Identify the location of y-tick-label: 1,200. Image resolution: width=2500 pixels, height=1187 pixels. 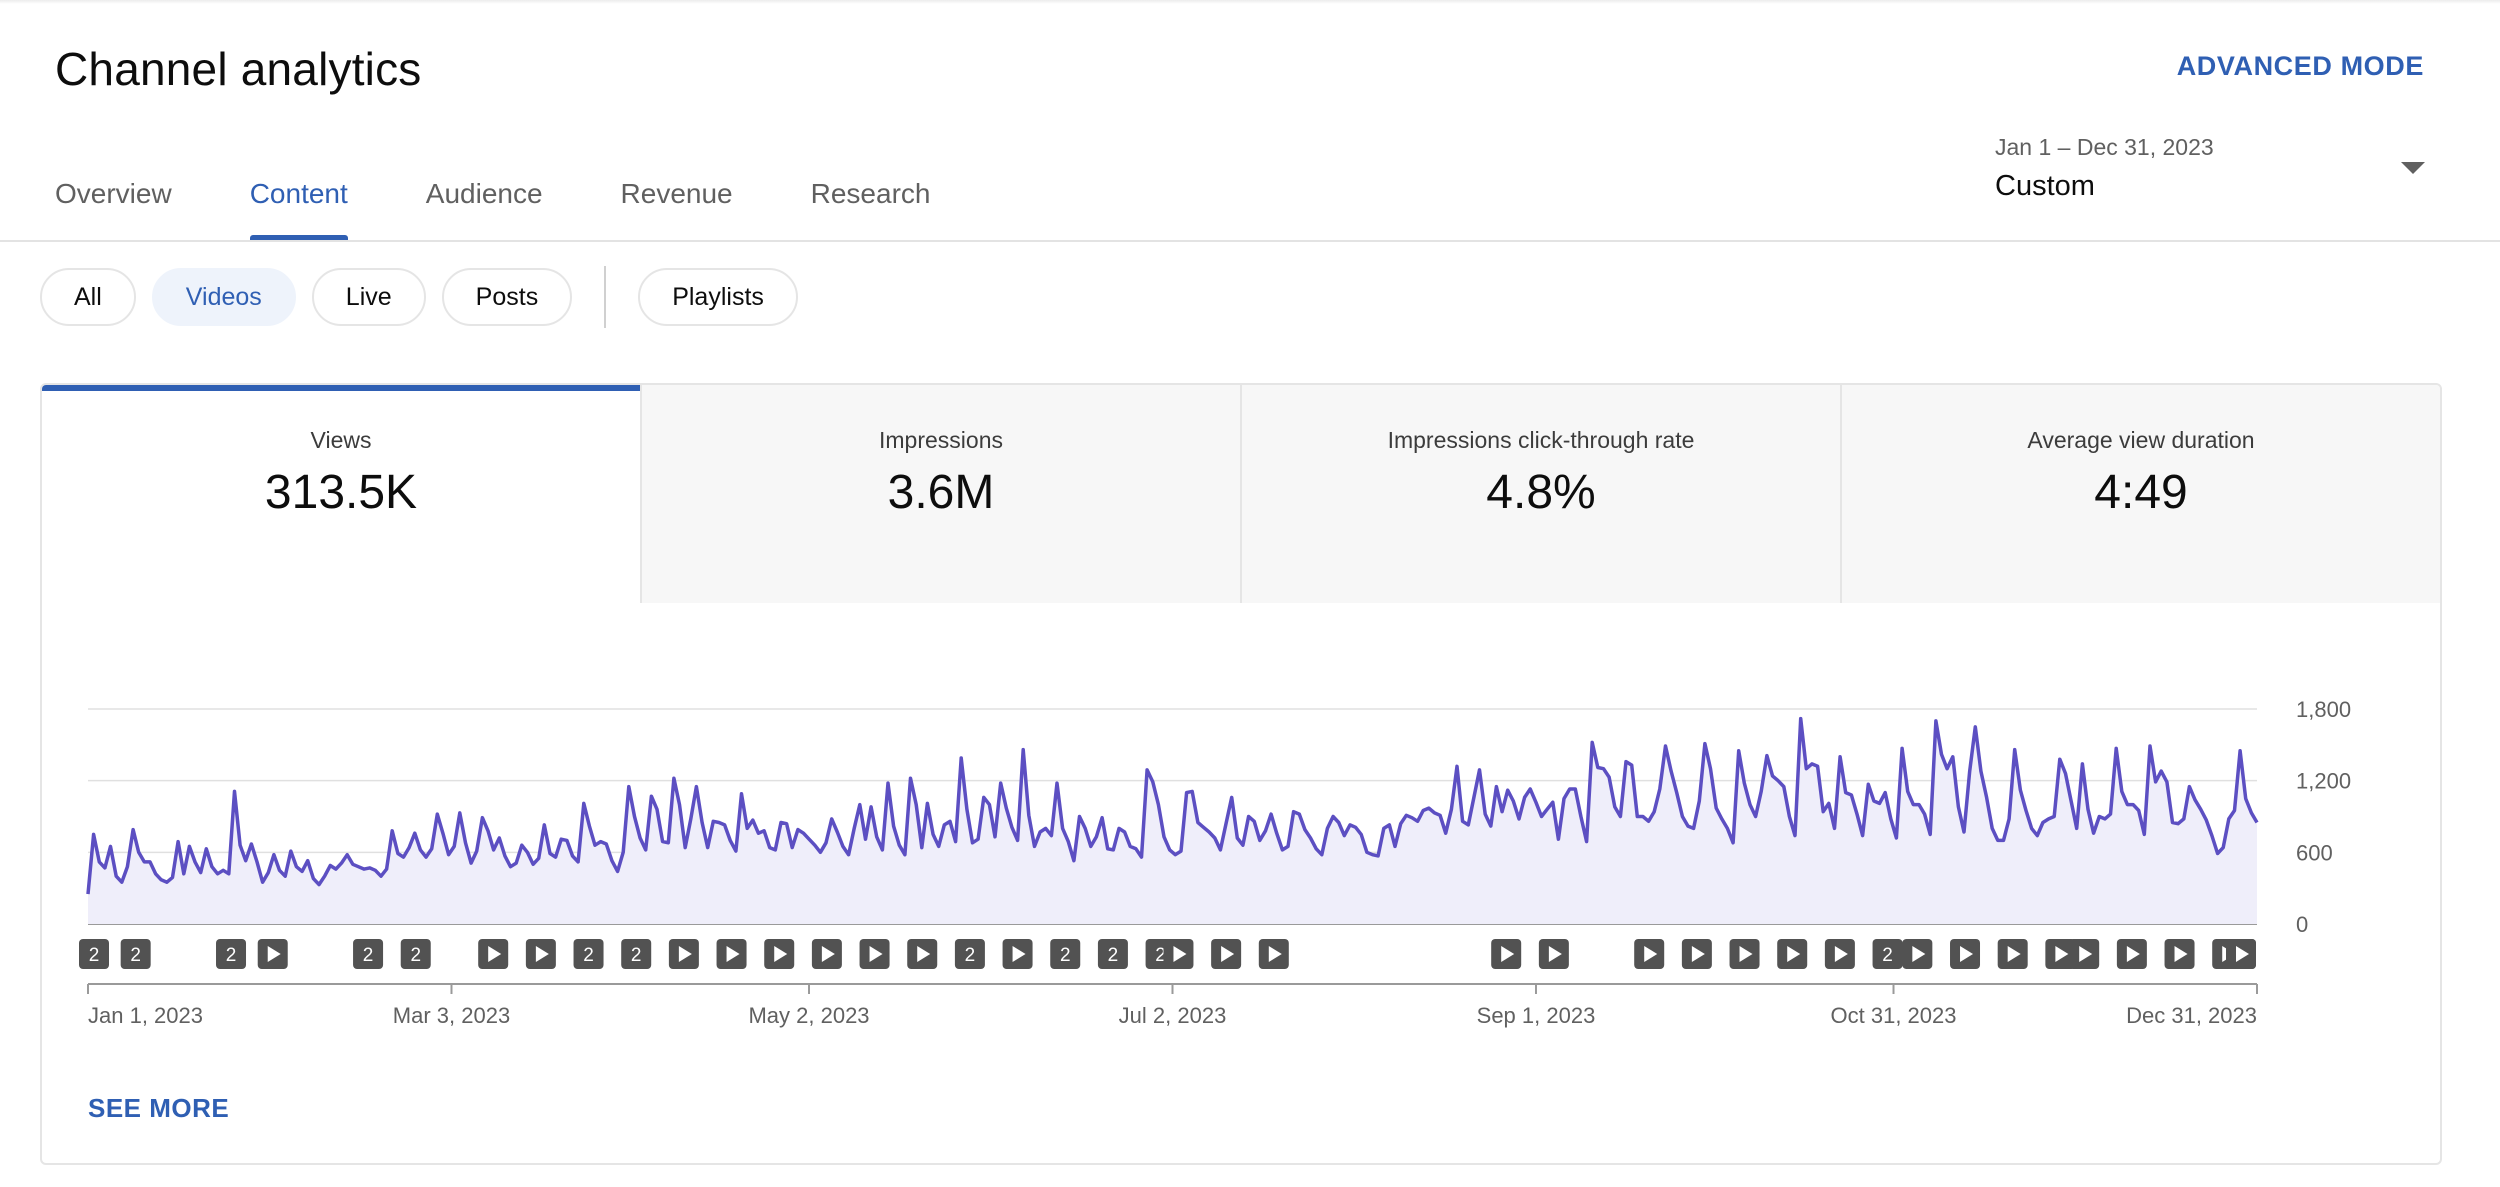
(2323, 781).